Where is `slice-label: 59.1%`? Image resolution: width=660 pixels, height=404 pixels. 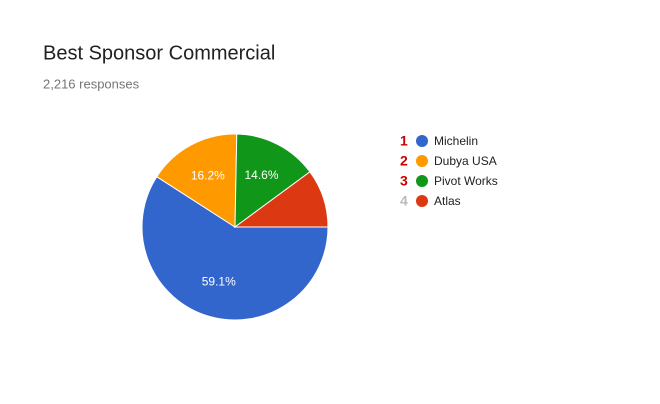
slice-label: 59.1% is located at coordinates (219, 281).